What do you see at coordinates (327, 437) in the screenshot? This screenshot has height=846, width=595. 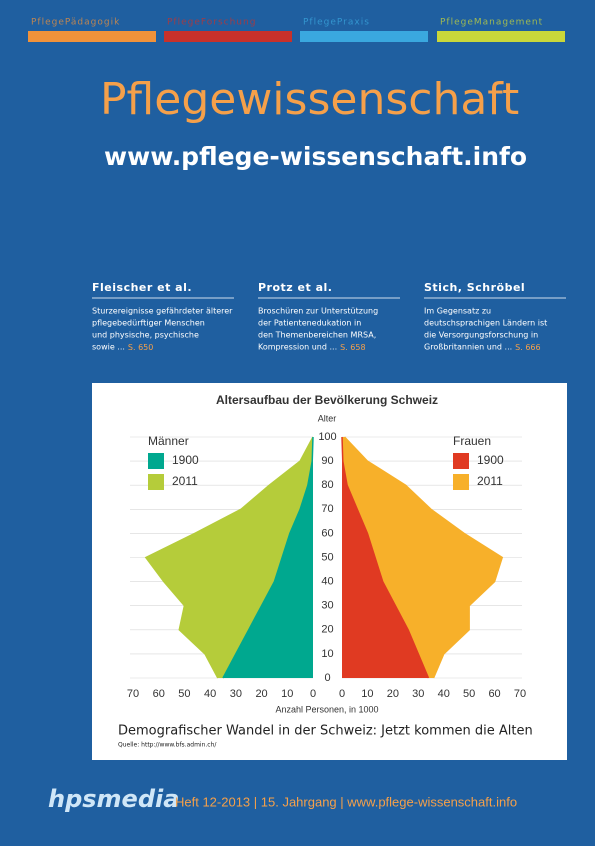 I see `y-tick-label: 100` at bounding box center [327, 437].